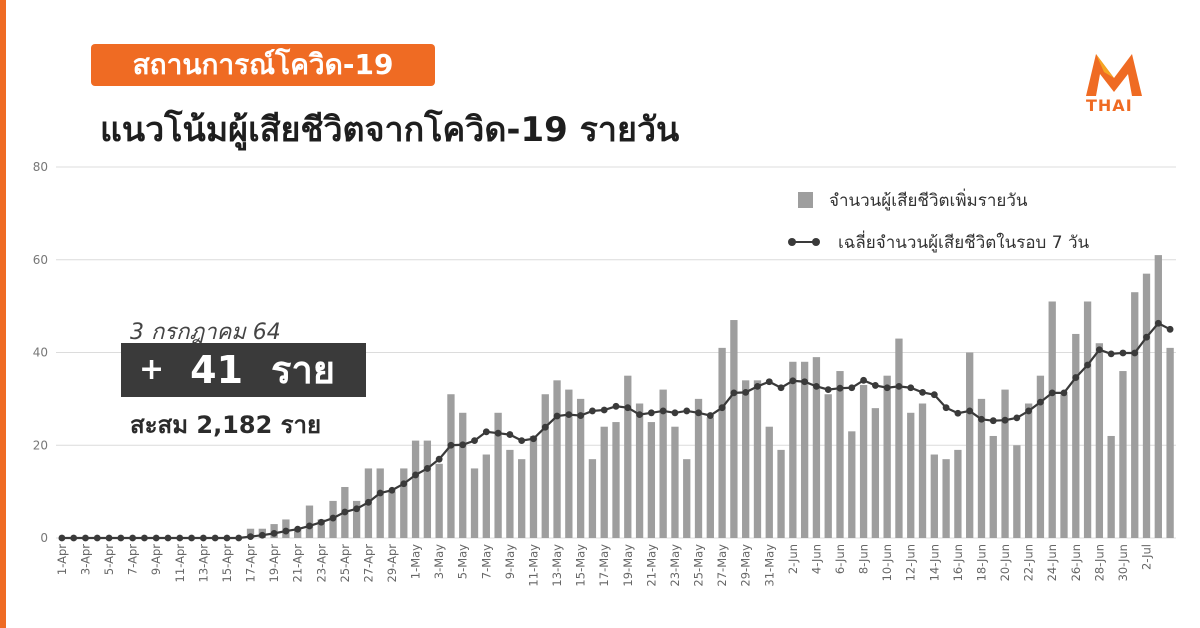 This screenshot has width=1200, height=628. Describe the element at coordinates (746, 565) in the screenshot. I see `x-tick-label: 29-May` at that location.